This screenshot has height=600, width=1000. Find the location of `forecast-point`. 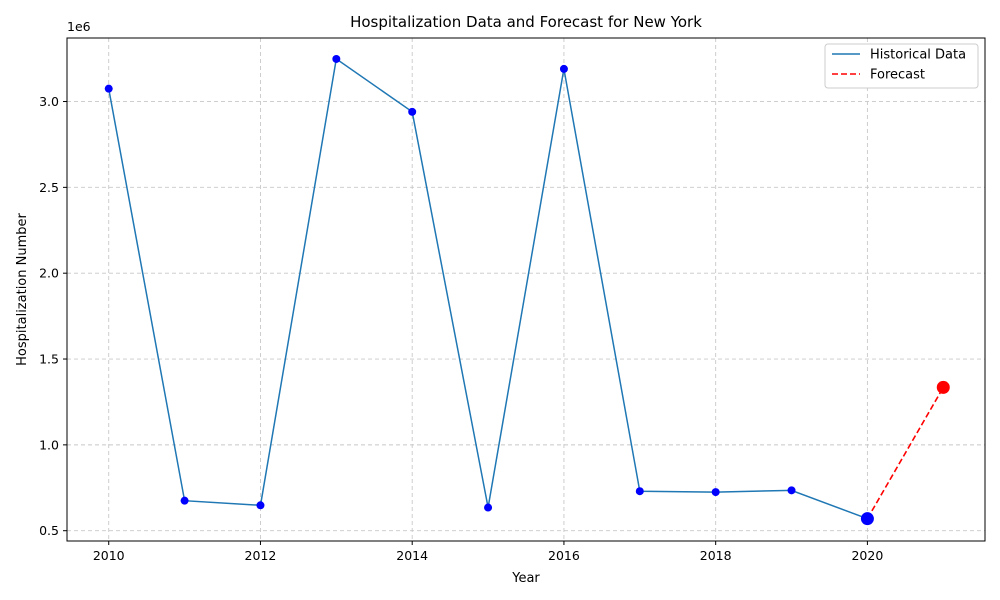

forecast-point is located at coordinates (943, 387).